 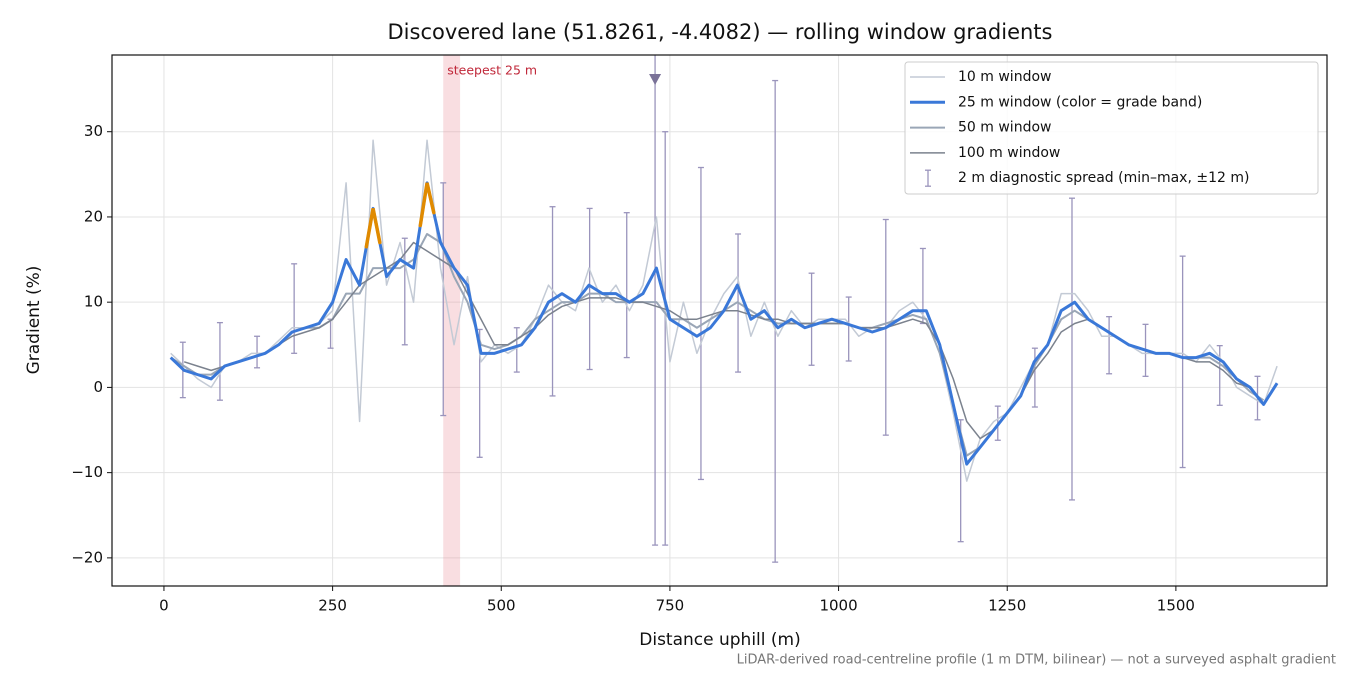 I want to click on legend-label: 10 m window, so click(x=1004, y=77).